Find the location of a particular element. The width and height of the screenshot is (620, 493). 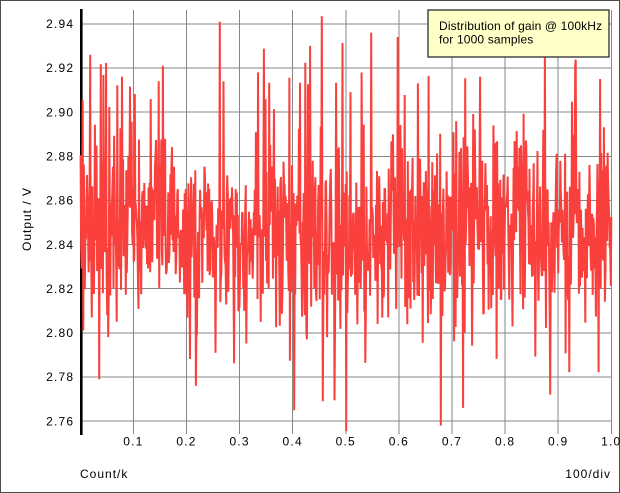

svg-text: 2.80 is located at coordinates (60, 333).